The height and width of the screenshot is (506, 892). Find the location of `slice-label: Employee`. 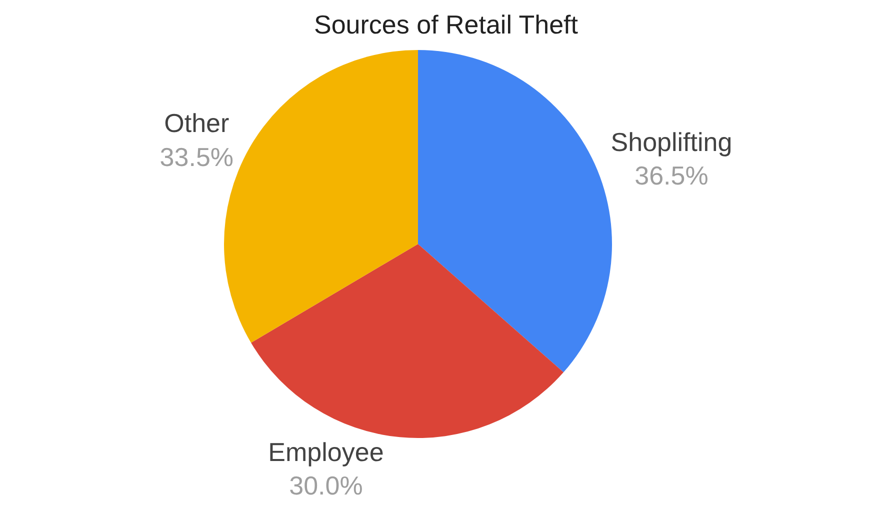

slice-label: Employee is located at coordinates (326, 451).